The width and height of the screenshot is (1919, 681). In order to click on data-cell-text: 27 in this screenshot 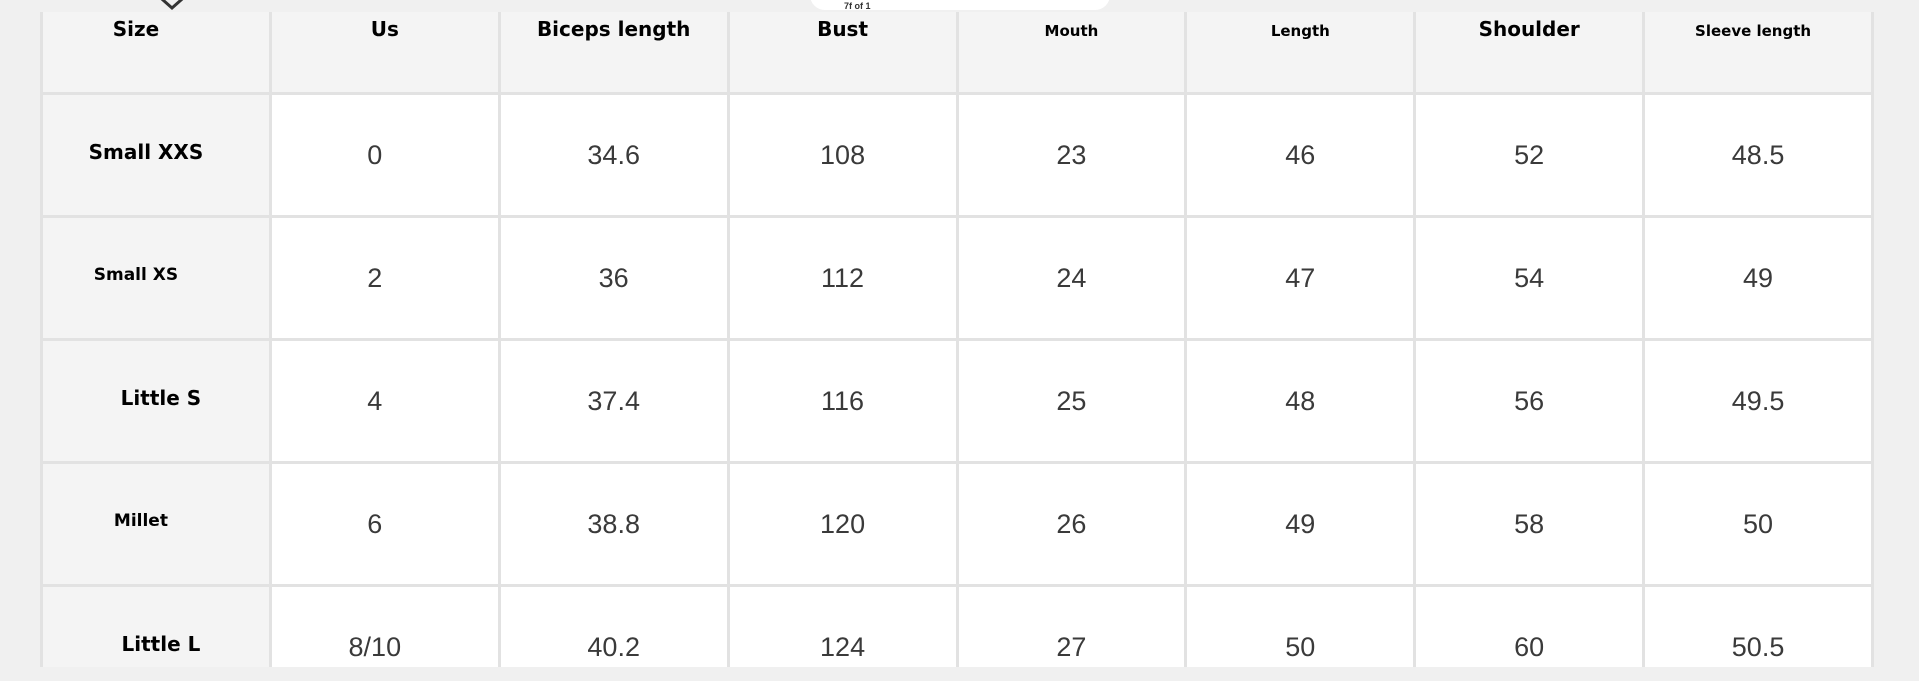, I will do `click(1071, 646)`.